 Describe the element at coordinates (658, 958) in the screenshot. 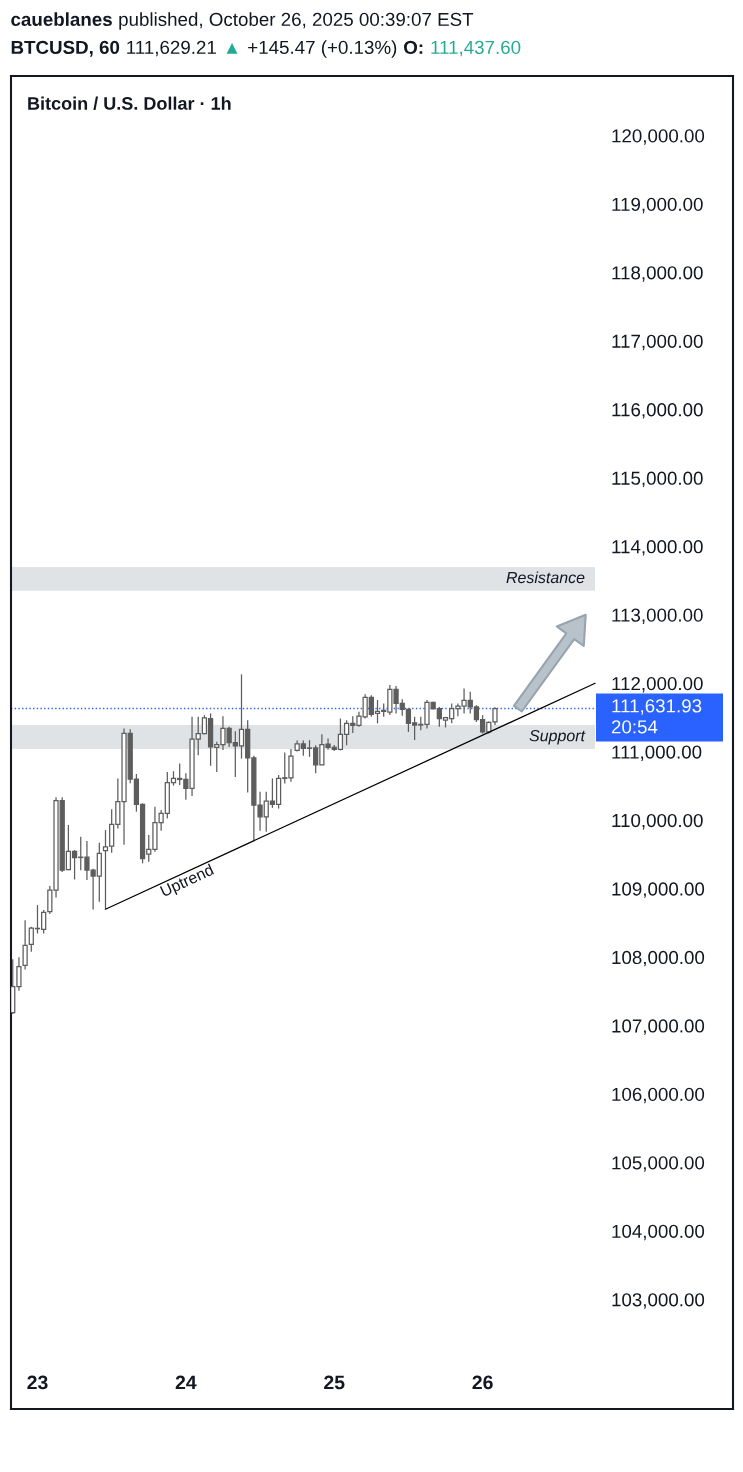

I see `y-tick-label: 108,000.00` at that location.